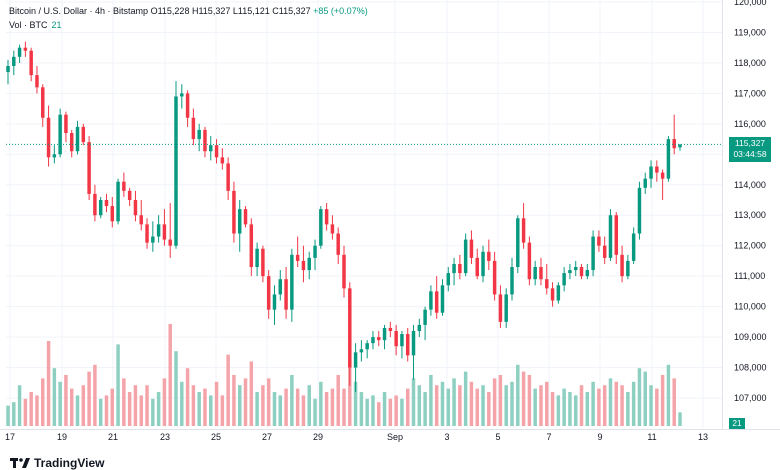 The width and height of the screenshot is (780, 470). Describe the element at coordinates (395, 437) in the screenshot. I see `x-tick-label: Sep` at that location.